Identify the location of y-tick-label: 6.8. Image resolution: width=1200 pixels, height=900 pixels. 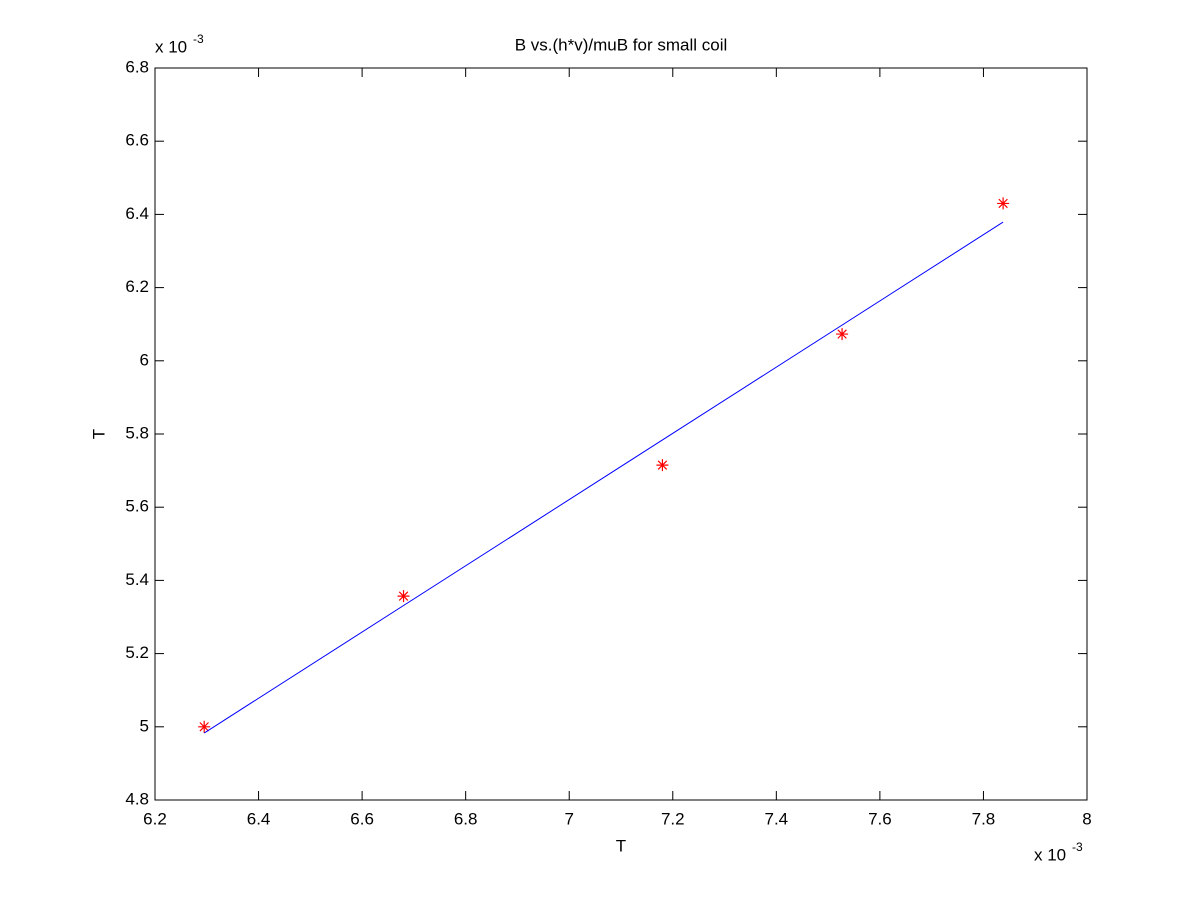
(137, 66).